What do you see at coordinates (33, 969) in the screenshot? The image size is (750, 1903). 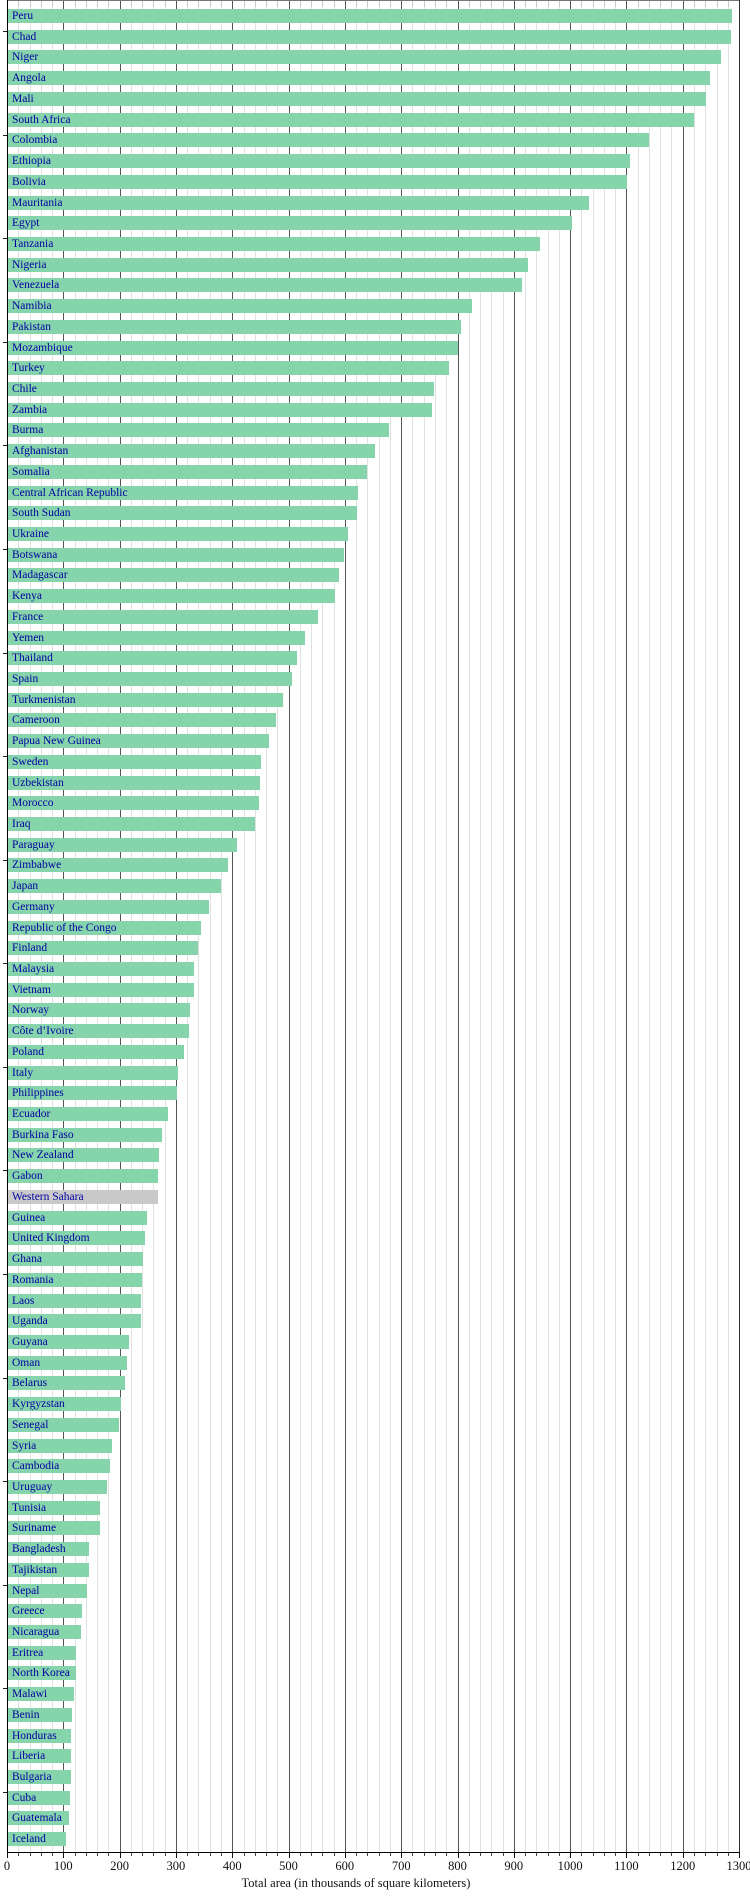 I see `bar-label: Malaysia` at bounding box center [33, 969].